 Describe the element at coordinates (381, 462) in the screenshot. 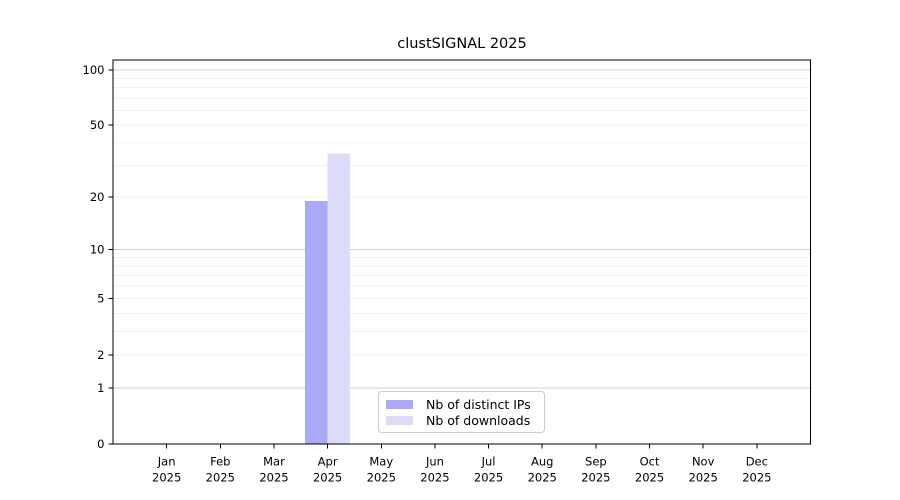

I see `x-tick-label-month-may: May` at that location.